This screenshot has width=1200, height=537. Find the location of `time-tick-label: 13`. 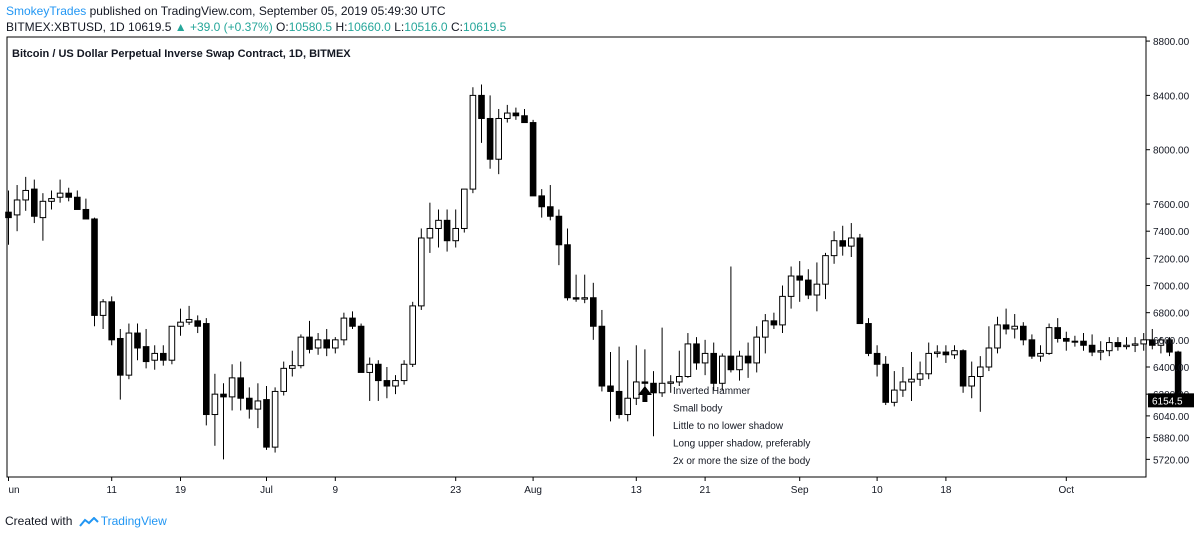

time-tick-label: 13 is located at coordinates (637, 490).